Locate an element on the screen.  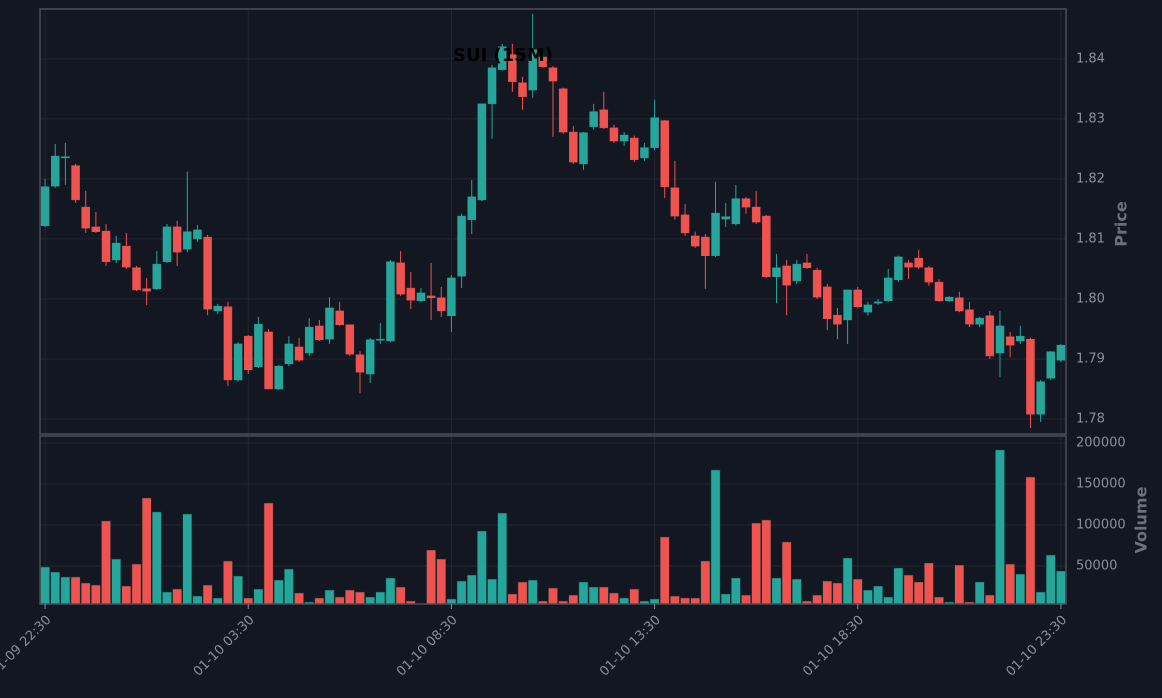
y-tick-label: 150000 is located at coordinates (1101, 483).